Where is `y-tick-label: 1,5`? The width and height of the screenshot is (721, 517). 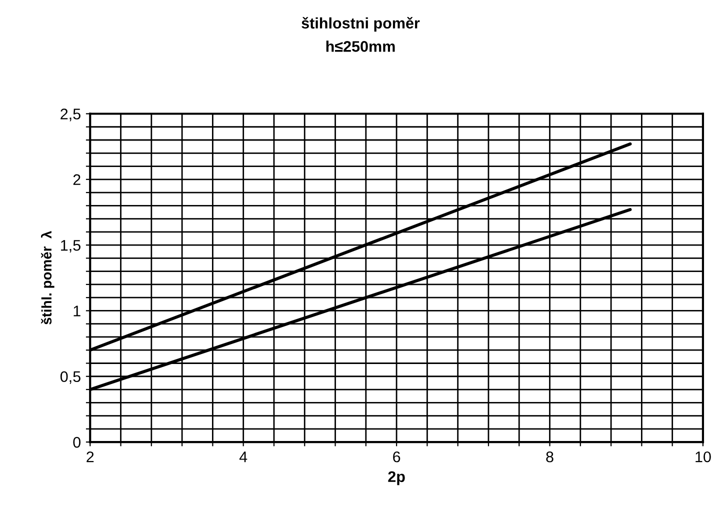 y-tick-label: 1,5 is located at coordinates (70, 246).